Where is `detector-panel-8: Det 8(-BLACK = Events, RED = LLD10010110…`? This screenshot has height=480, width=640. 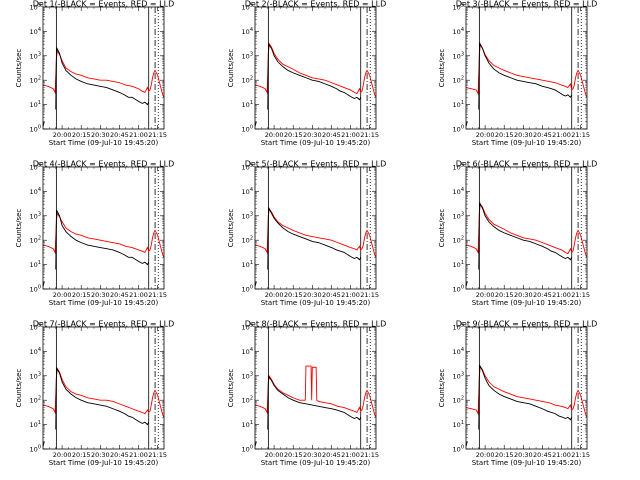
detector-panel-8: Det 8(-BLACK = Events, RED = LLD10010110… is located at coordinates (306, 394).